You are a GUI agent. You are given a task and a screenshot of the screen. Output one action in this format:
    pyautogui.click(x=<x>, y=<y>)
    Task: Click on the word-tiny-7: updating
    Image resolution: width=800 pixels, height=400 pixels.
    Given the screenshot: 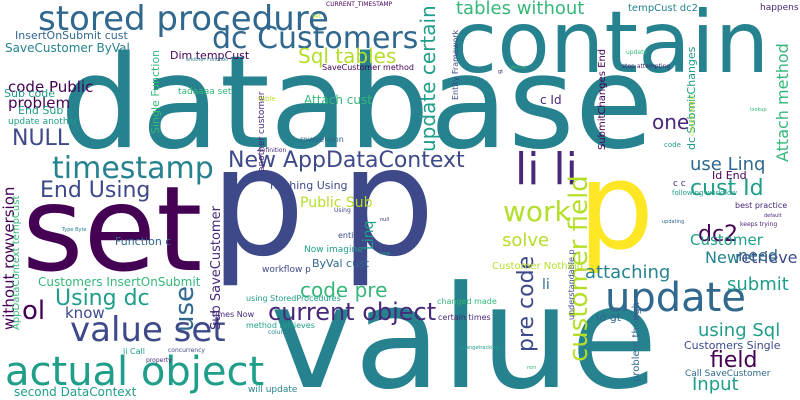 What is the action you would take?
    pyautogui.click(x=673, y=222)
    